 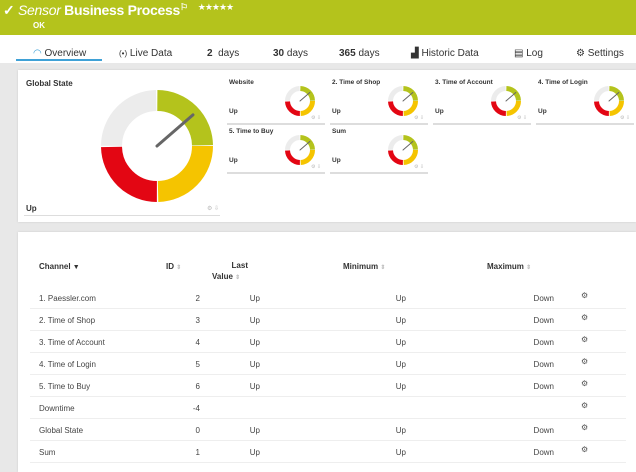 What do you see at coordinates (39, 25) in the screenshot?
I see `status-text: OK` at bounding box center [39, 25].